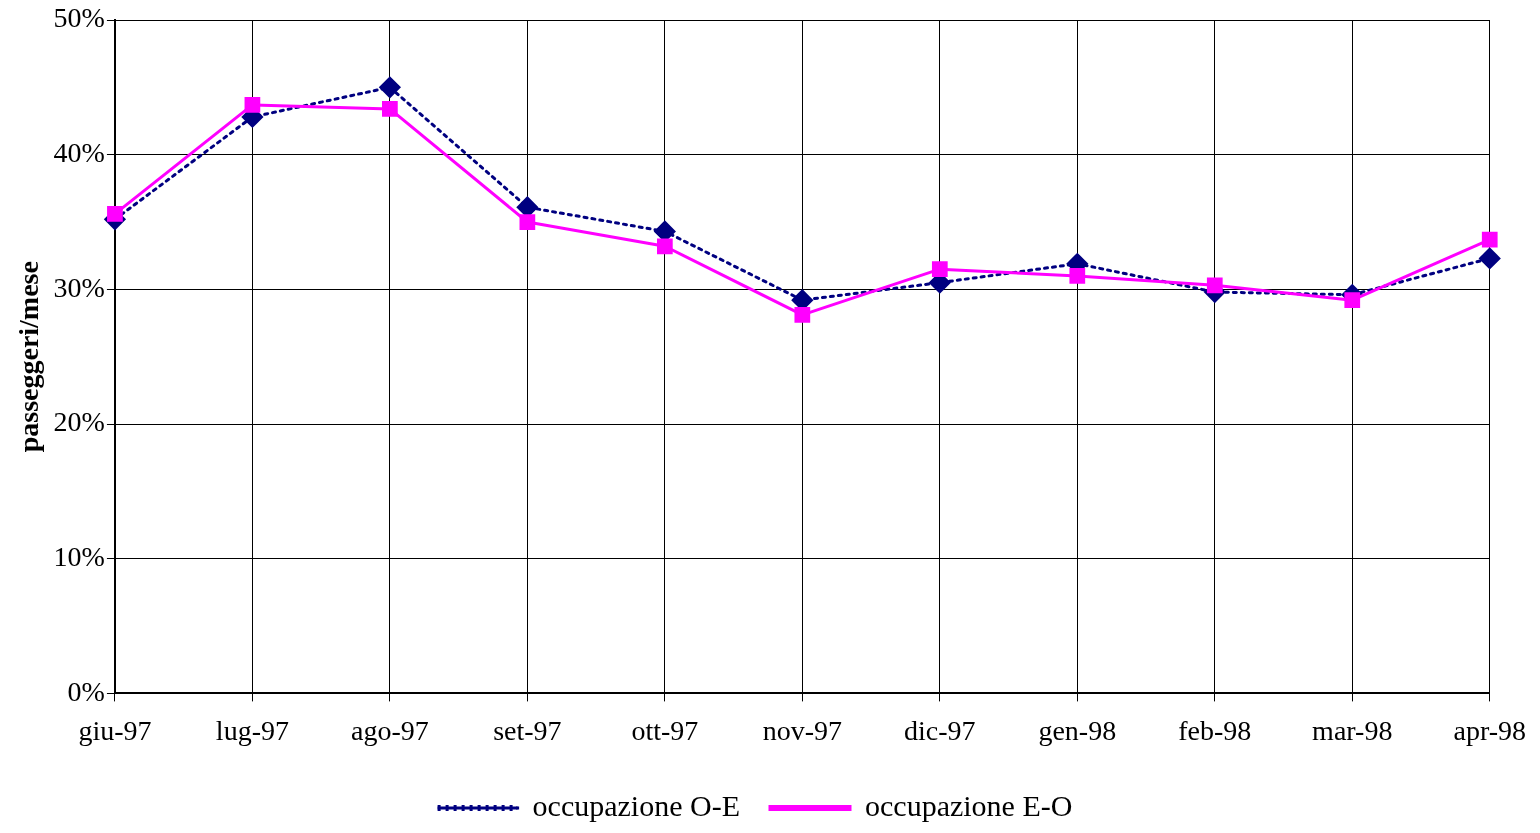 The image size is (1540, 833). Describe the element at coordinates (390, 730) in the screenshot. I see `x-tick-label: ago-97` at that location.